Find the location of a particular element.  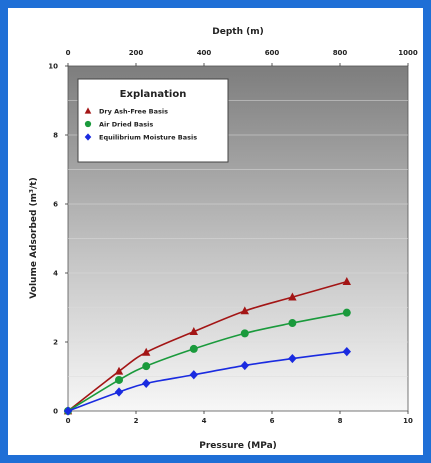

left-axis-ticks: 0 2 4 6 8 10 is located at coordinates (58, 239).